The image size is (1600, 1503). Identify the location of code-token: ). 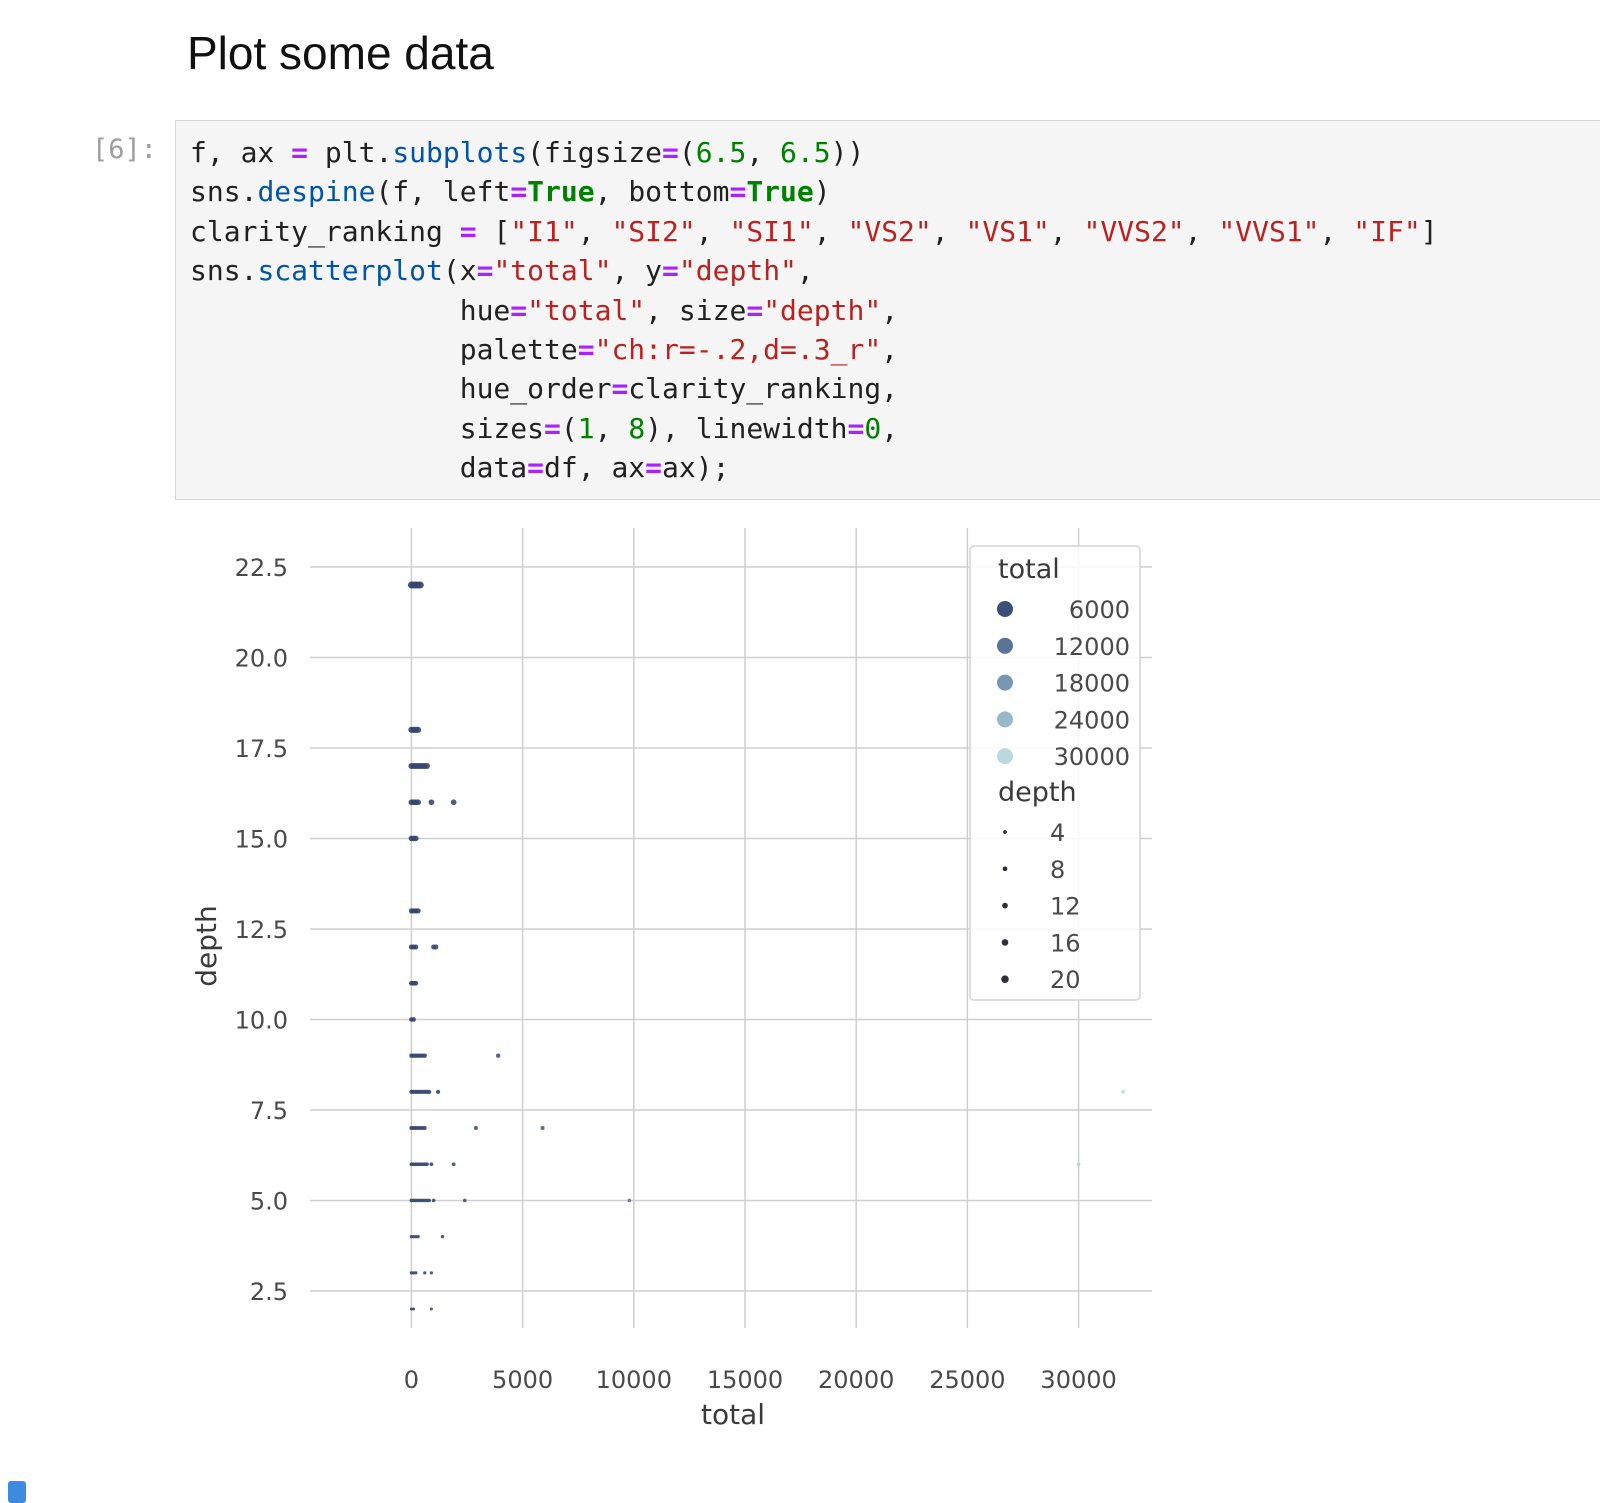
(822, 192).